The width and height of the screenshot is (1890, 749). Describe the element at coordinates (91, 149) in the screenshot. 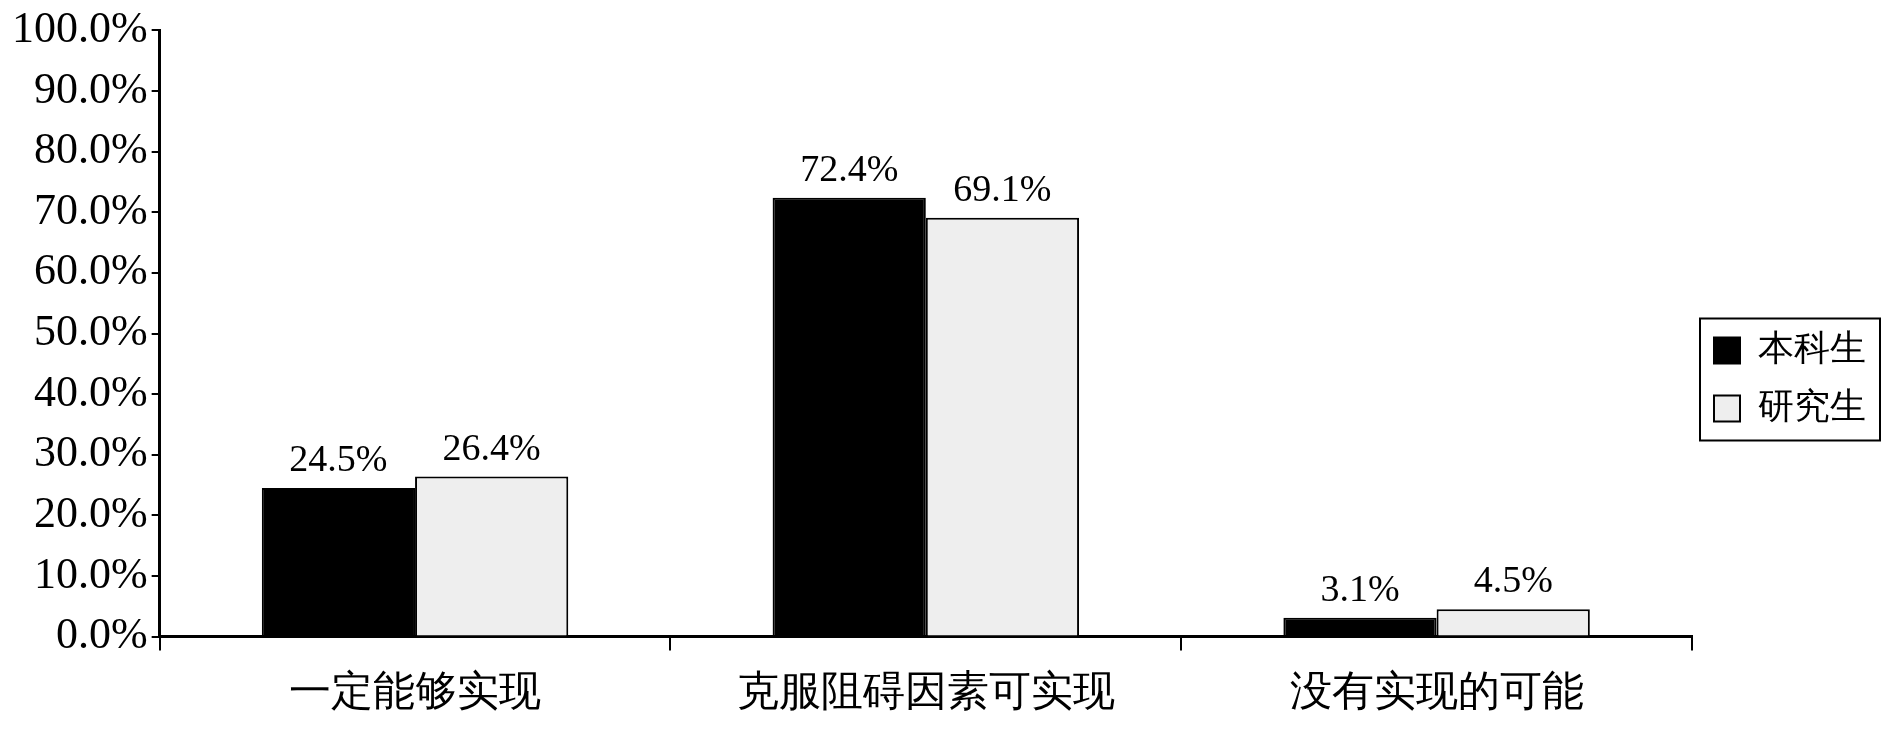

I see `y-tick-label: 80.0%` at that location.